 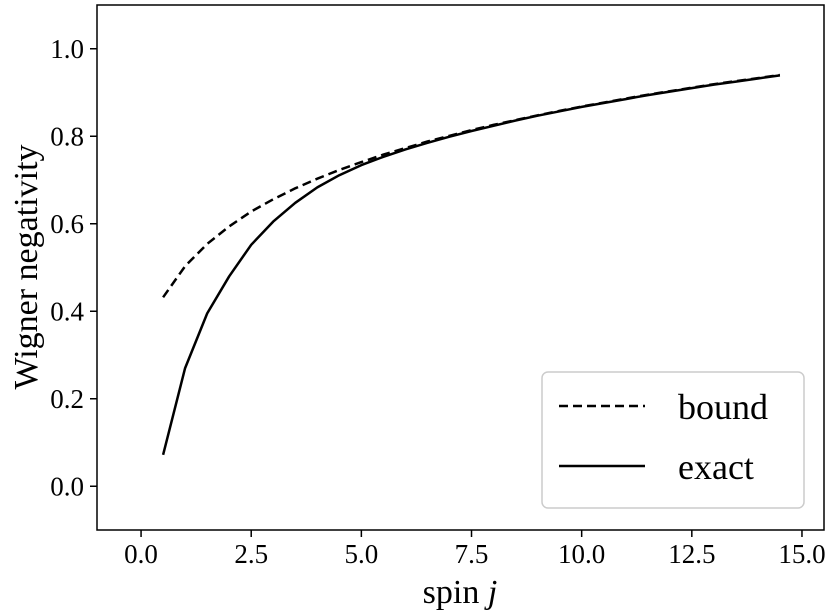 What do you see at coordinates (67, 136) in the screenshot?
I see `y-tick-label: 0.8` at bounding box center [67, 136].